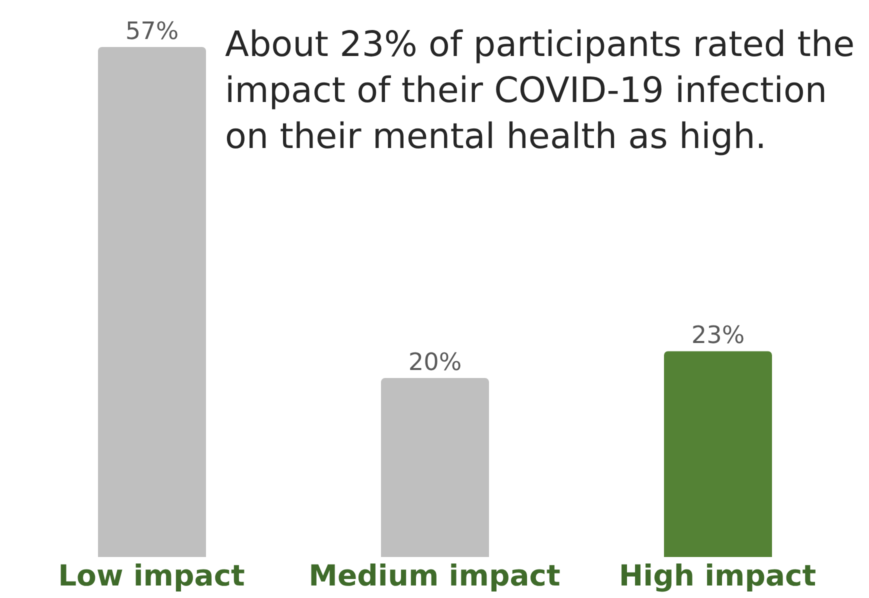  I want to click on data-label: 20%, so click(435, 362).